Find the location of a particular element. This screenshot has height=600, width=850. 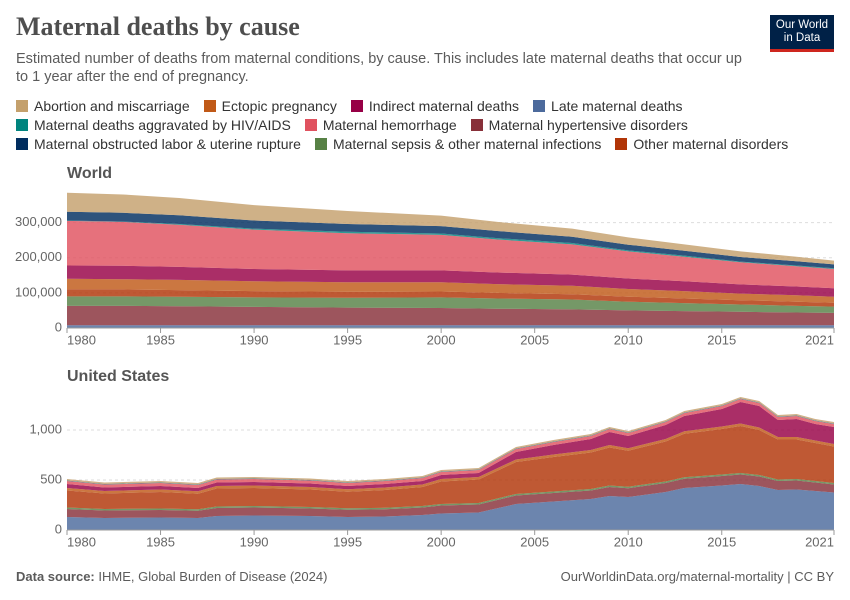

y-tick-label: 100,000 is located at coordinates (38, 291).